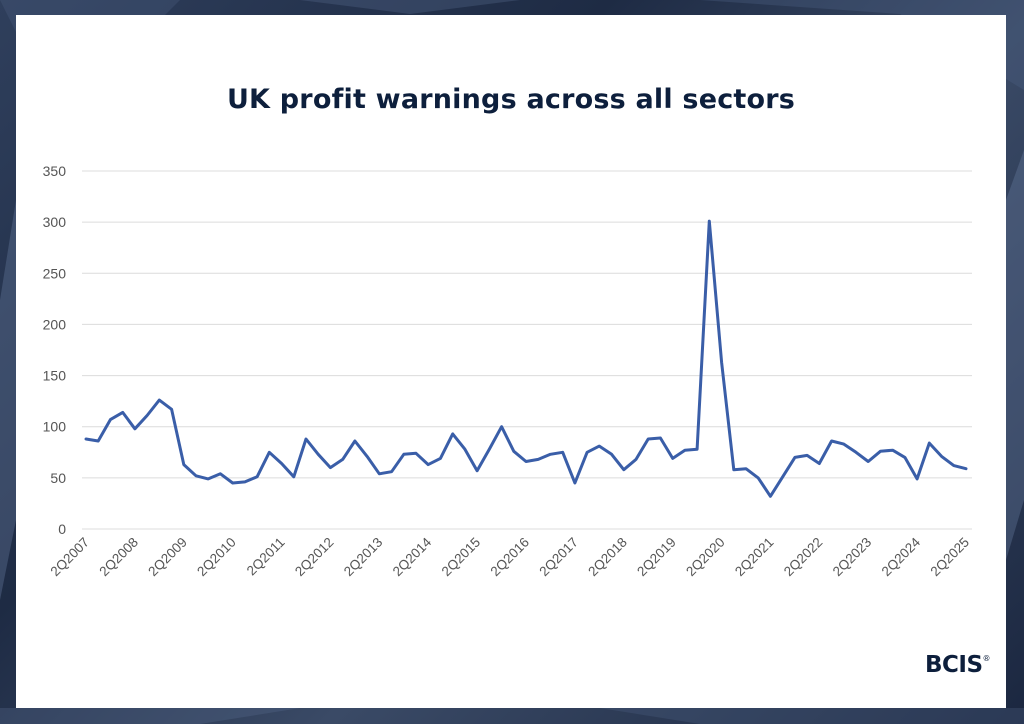  What do you see at coordinates (986, 658) in the screenshot?
I see `registered-mark: ®` at bounding box center [986, 658].